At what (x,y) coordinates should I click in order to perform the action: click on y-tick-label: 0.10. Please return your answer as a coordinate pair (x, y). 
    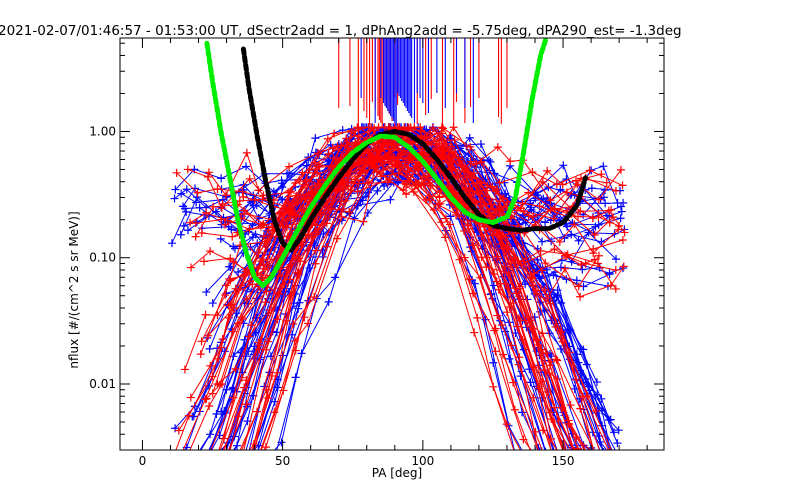
    Looking at the image, I should click on (102, 258).